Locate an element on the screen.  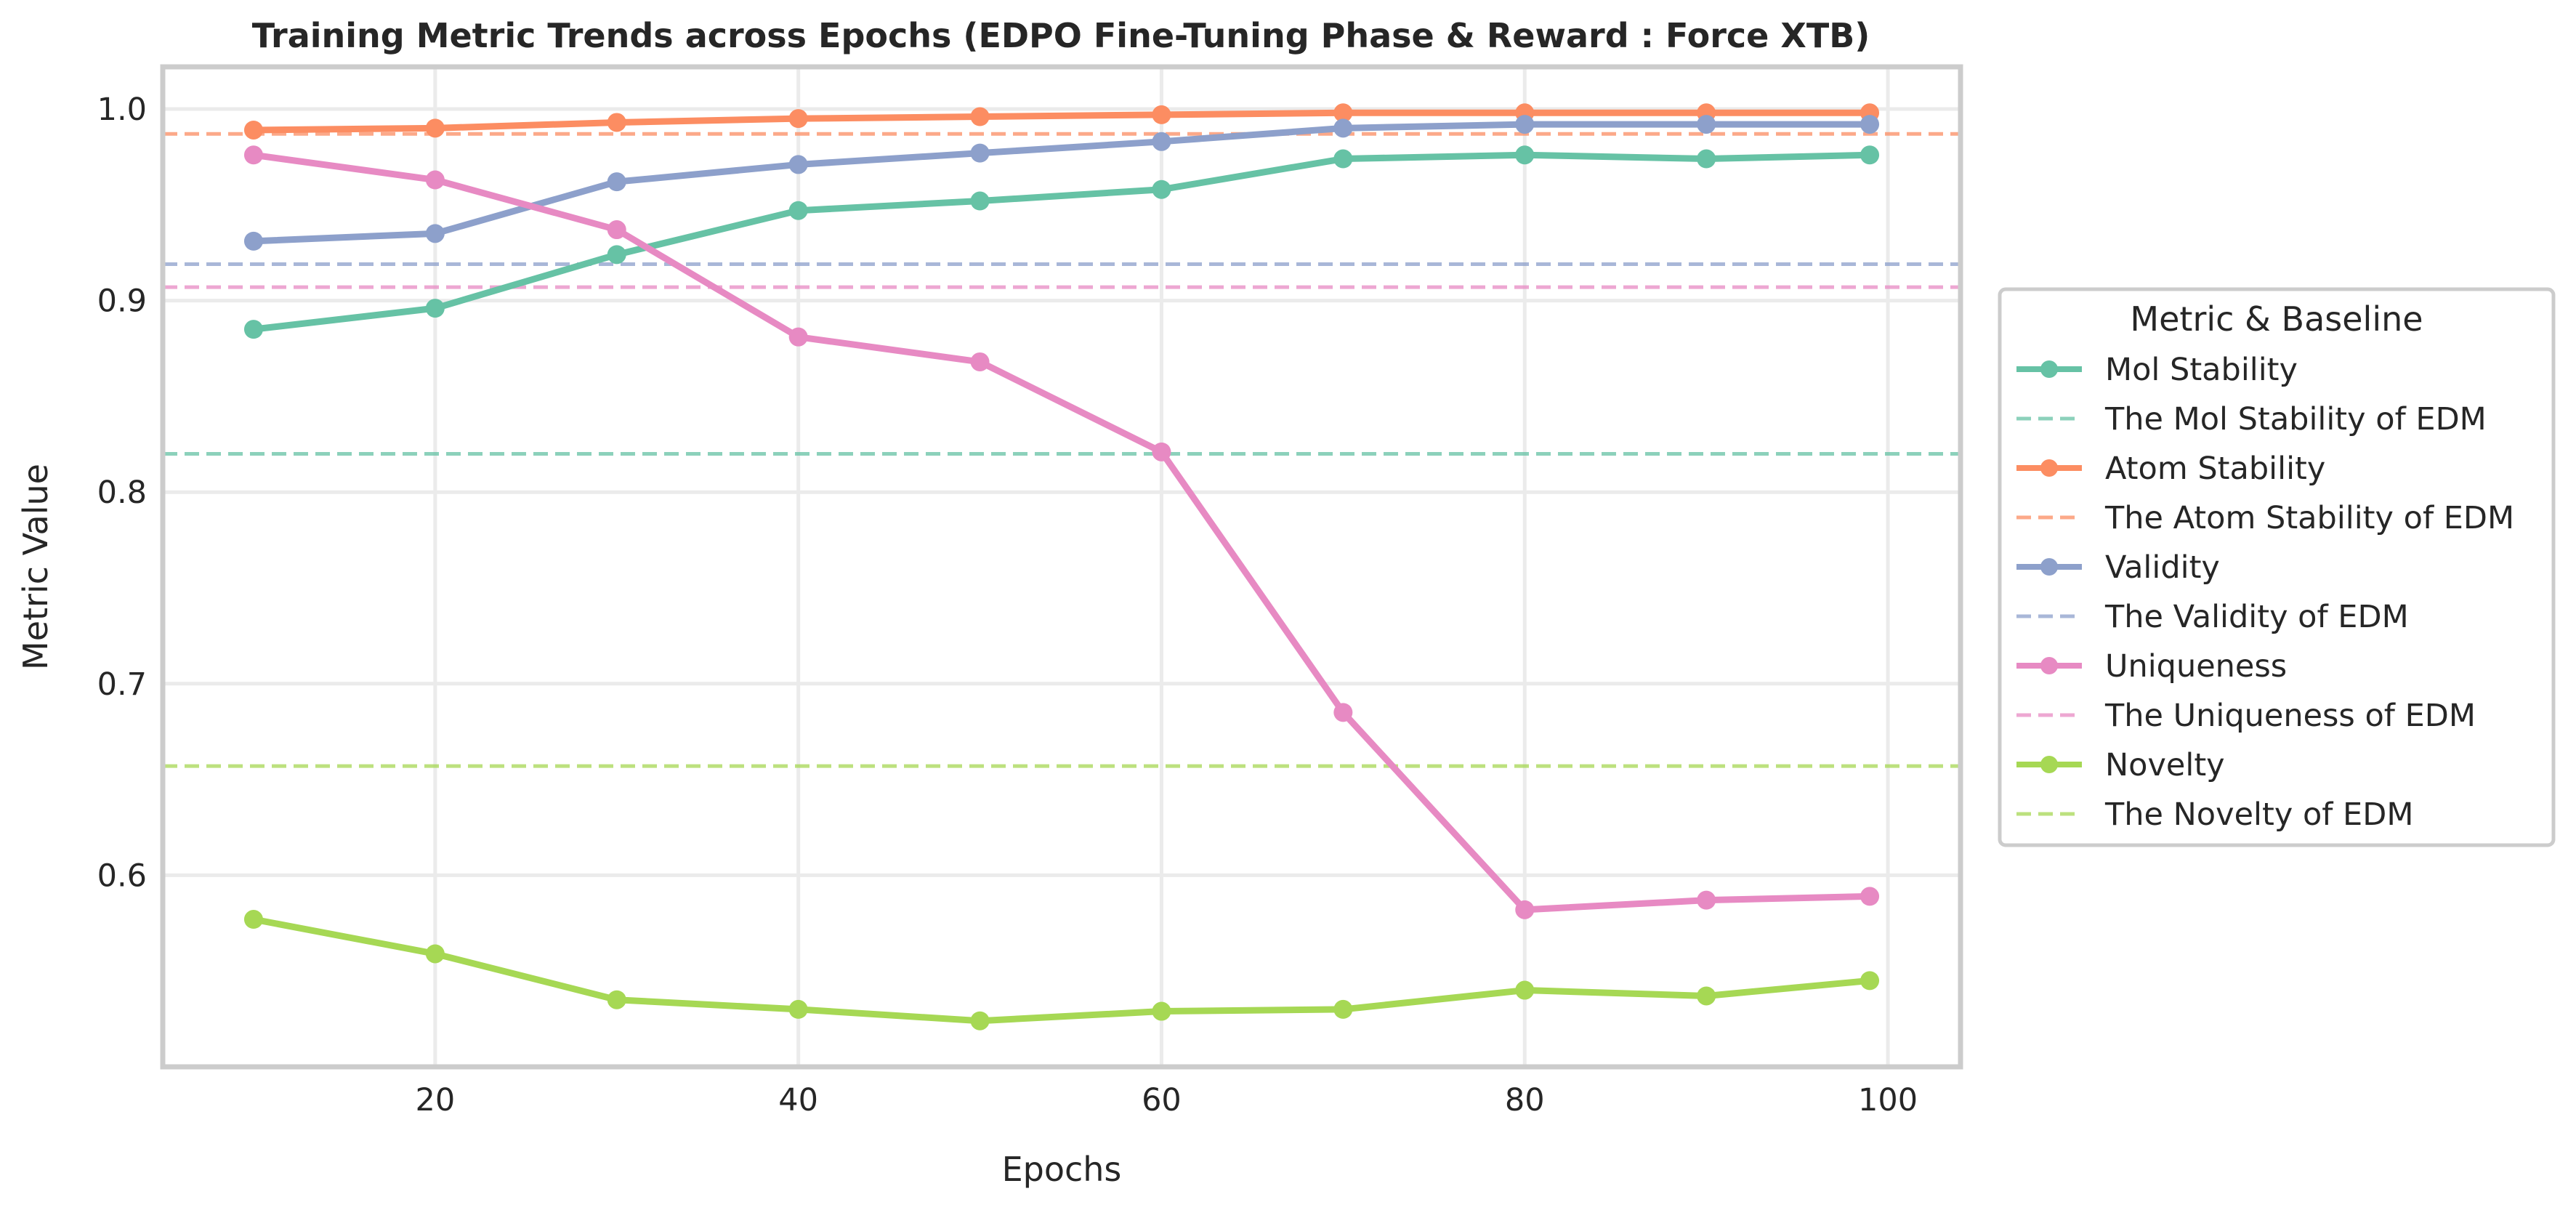
legend-entry: Novelty is located at coordinates (2121, 765).